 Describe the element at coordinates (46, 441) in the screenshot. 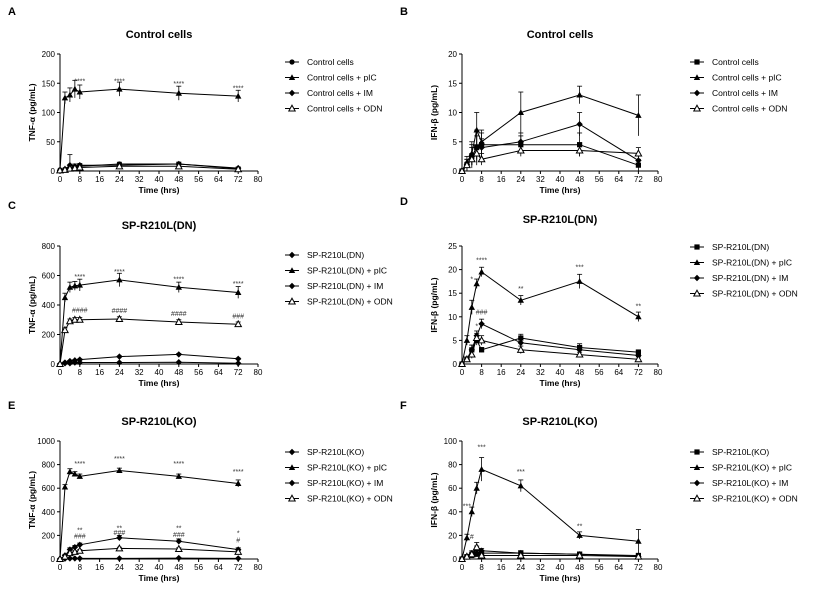

I see `y-tick-label: 1000` at that location.